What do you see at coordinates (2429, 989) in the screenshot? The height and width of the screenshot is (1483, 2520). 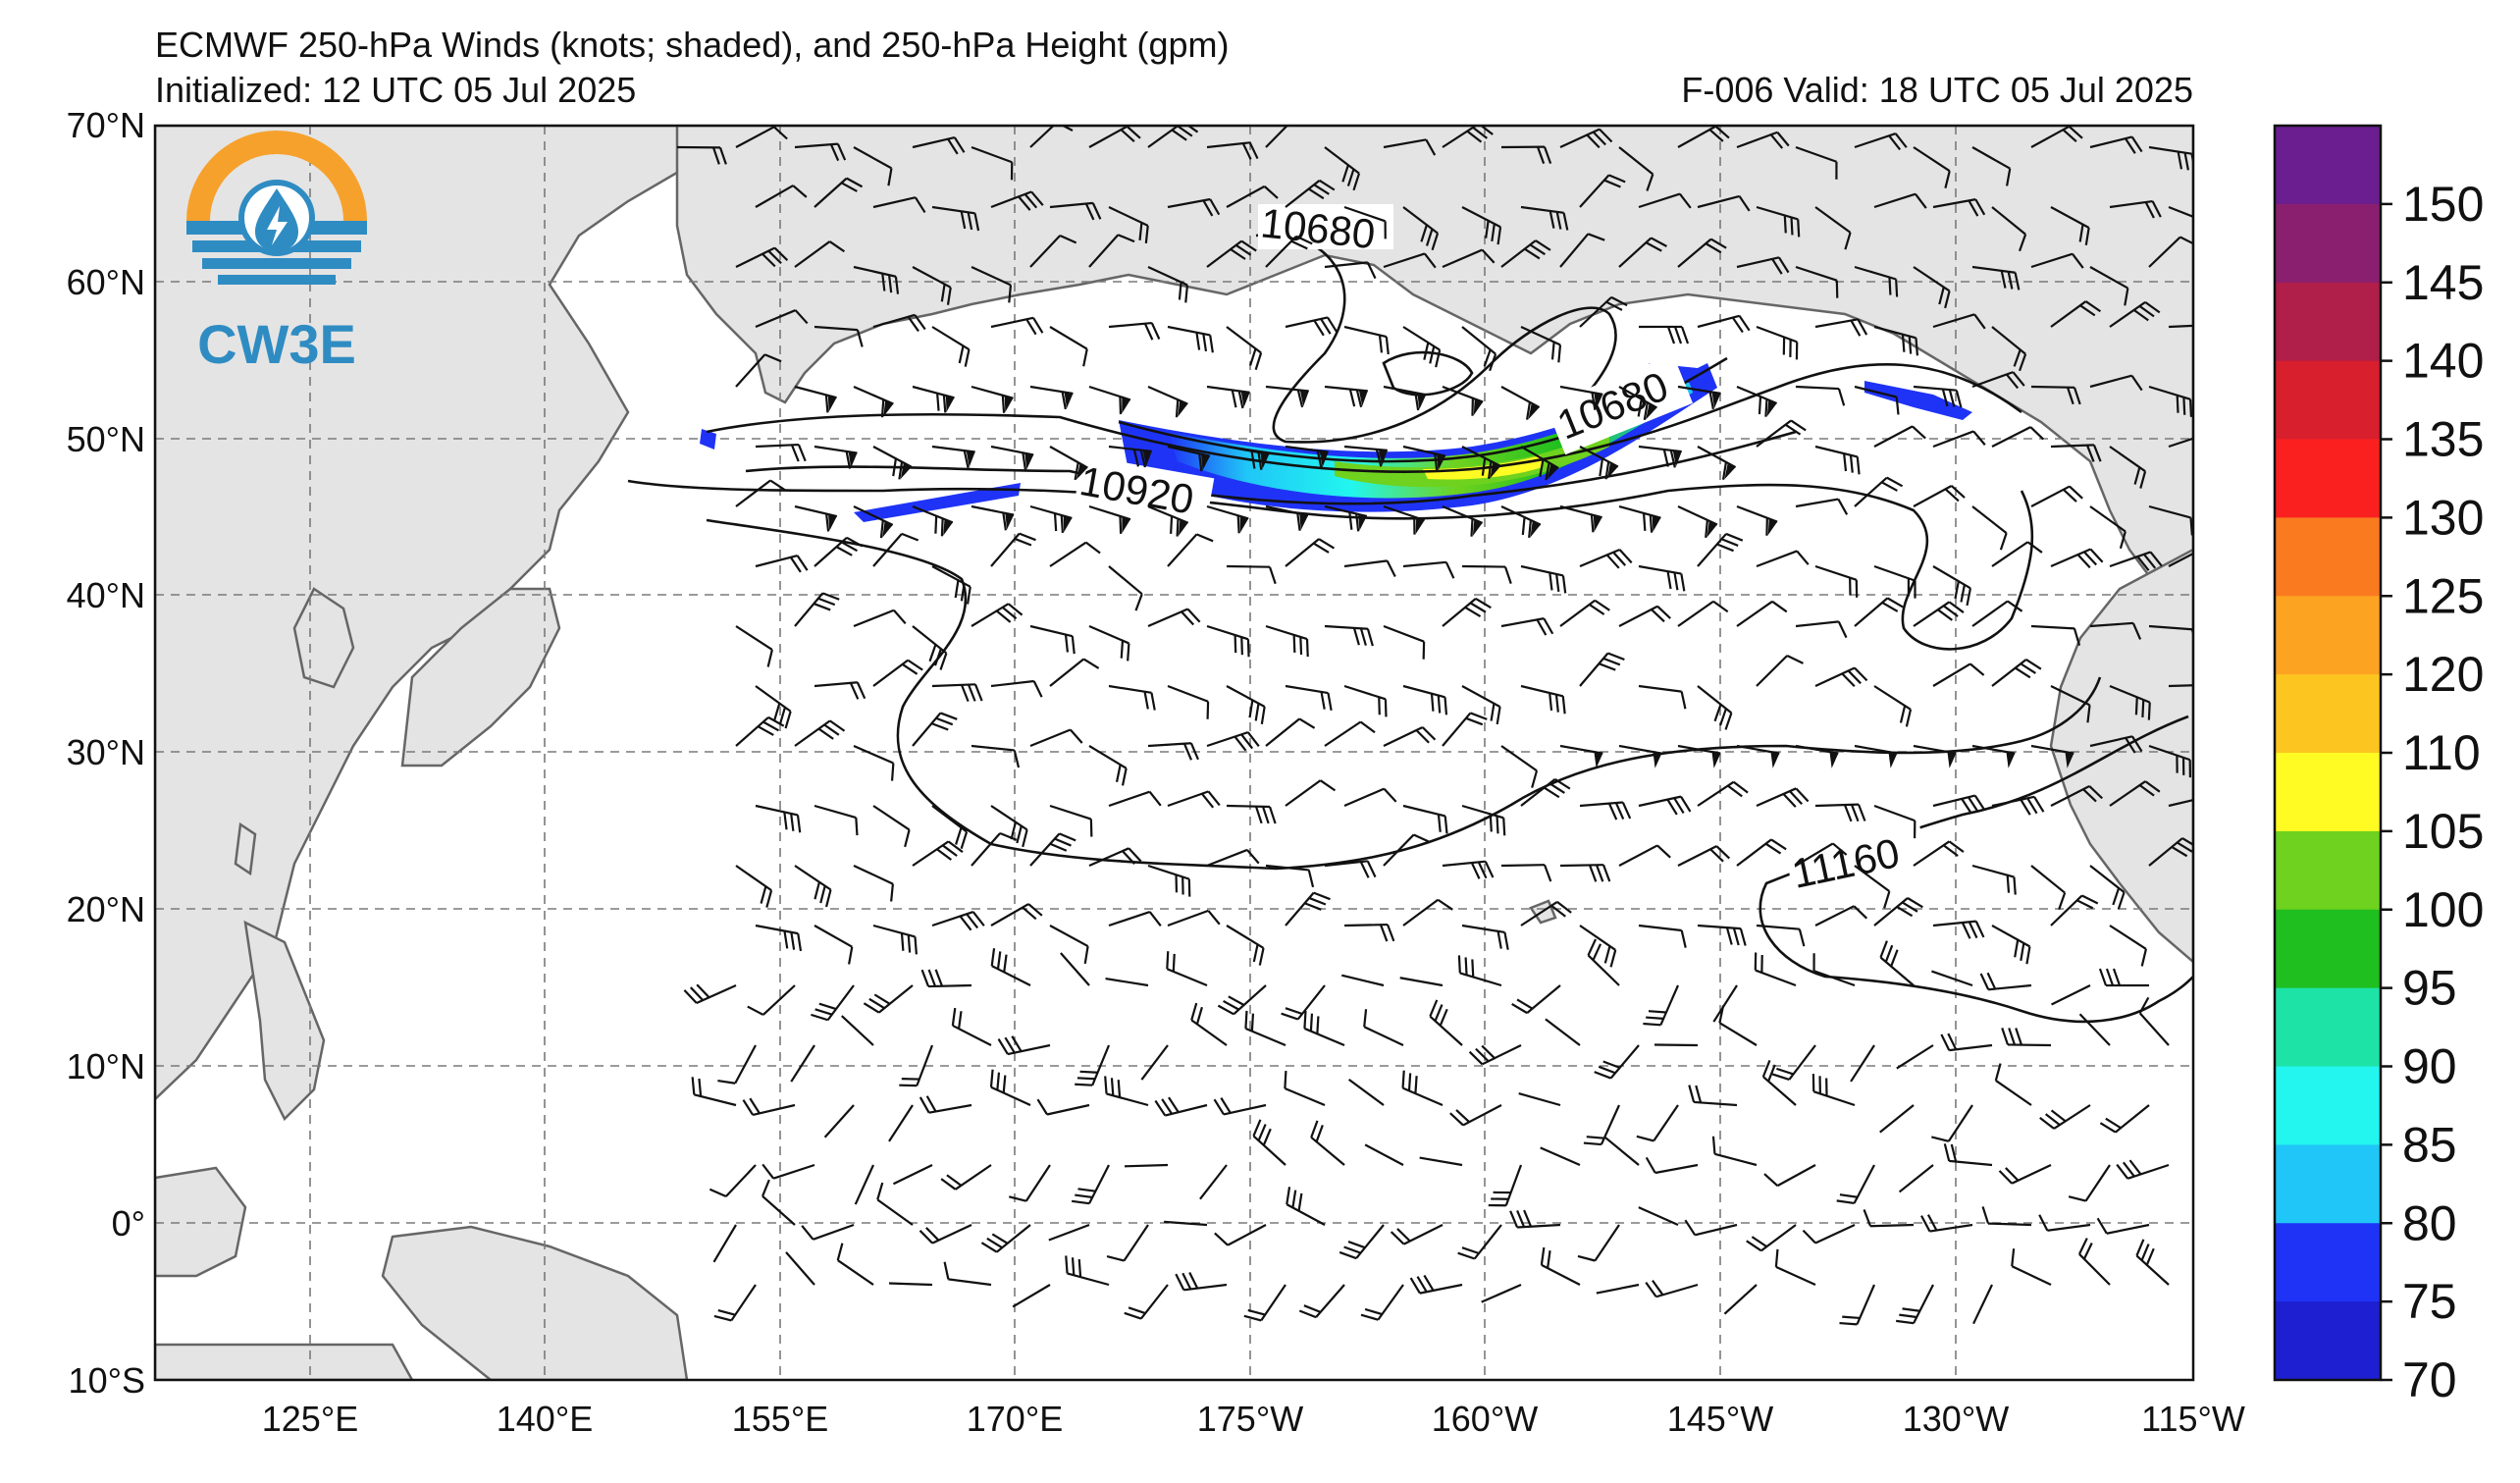 I see `colorbar-label: 95` at bounding box center [2429, 989].